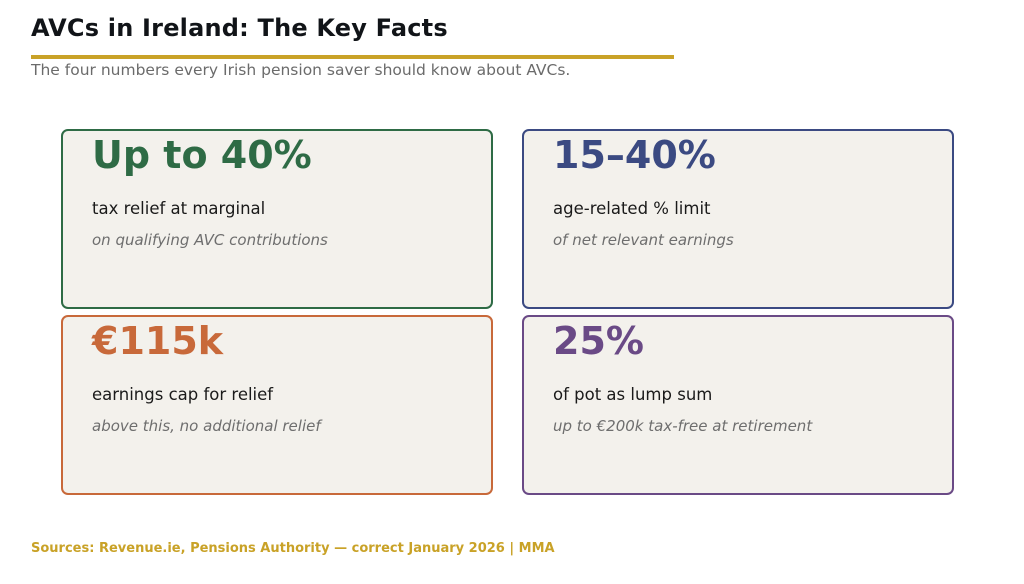 This screenshot has height=584, width=1024. What do you see at coordinates (210, 240) in the screenshot?
I see `card-note: on qualifying AVC contributions` at bounding box center [210, 240].